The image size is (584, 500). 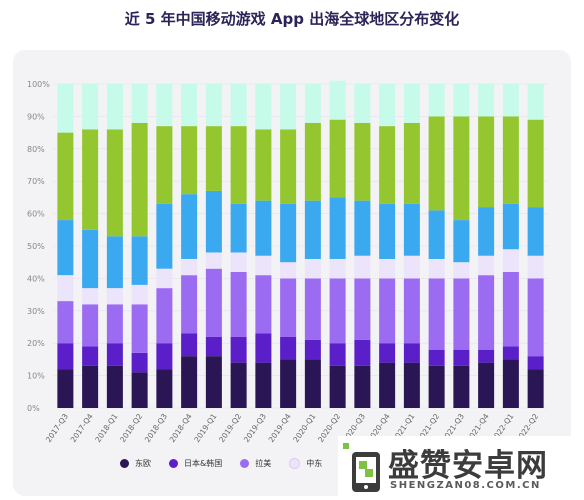 What do you see at coordinates (230, 428) in the screenshot?
I see `x-tick-label: 2019-Q2` at bounding box center [230, 428].